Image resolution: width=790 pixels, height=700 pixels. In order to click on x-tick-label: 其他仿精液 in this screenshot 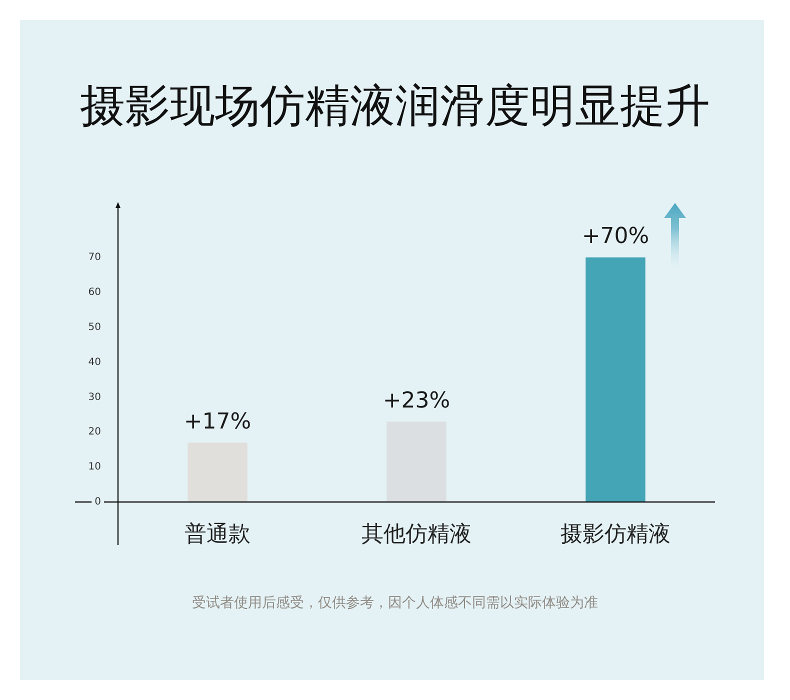, I will do `click(417, 534)`.